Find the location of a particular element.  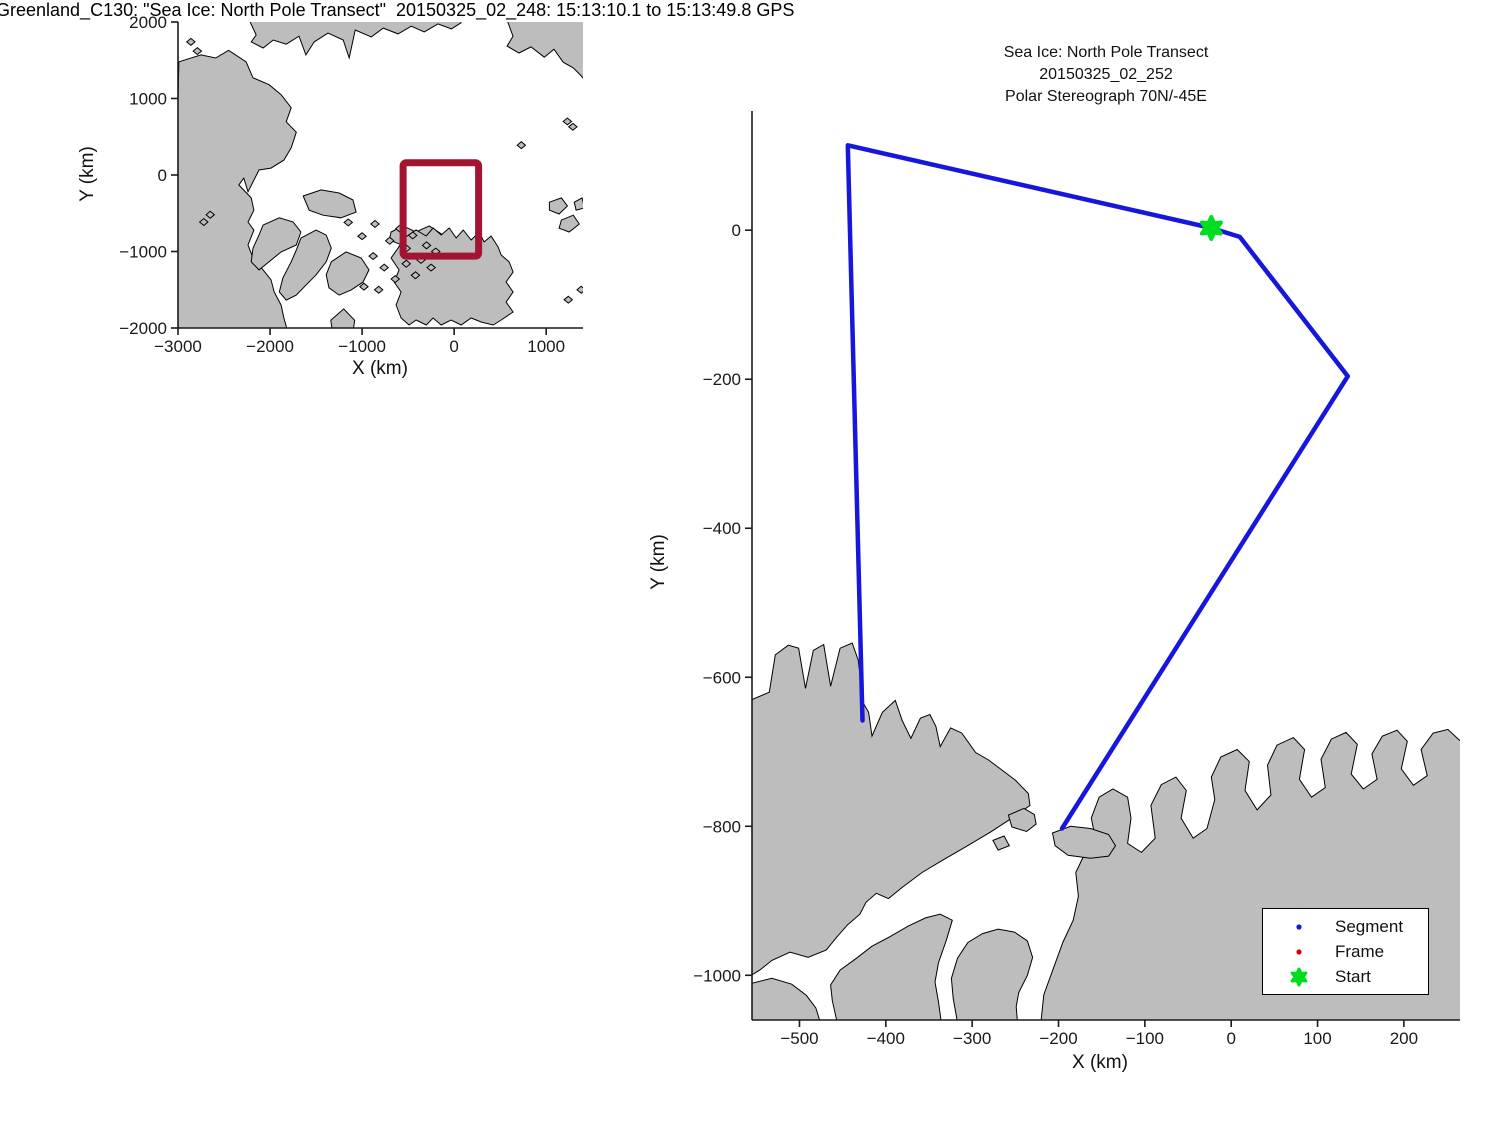

x-tick-label: 1000 is located at coordinates (546, 346).